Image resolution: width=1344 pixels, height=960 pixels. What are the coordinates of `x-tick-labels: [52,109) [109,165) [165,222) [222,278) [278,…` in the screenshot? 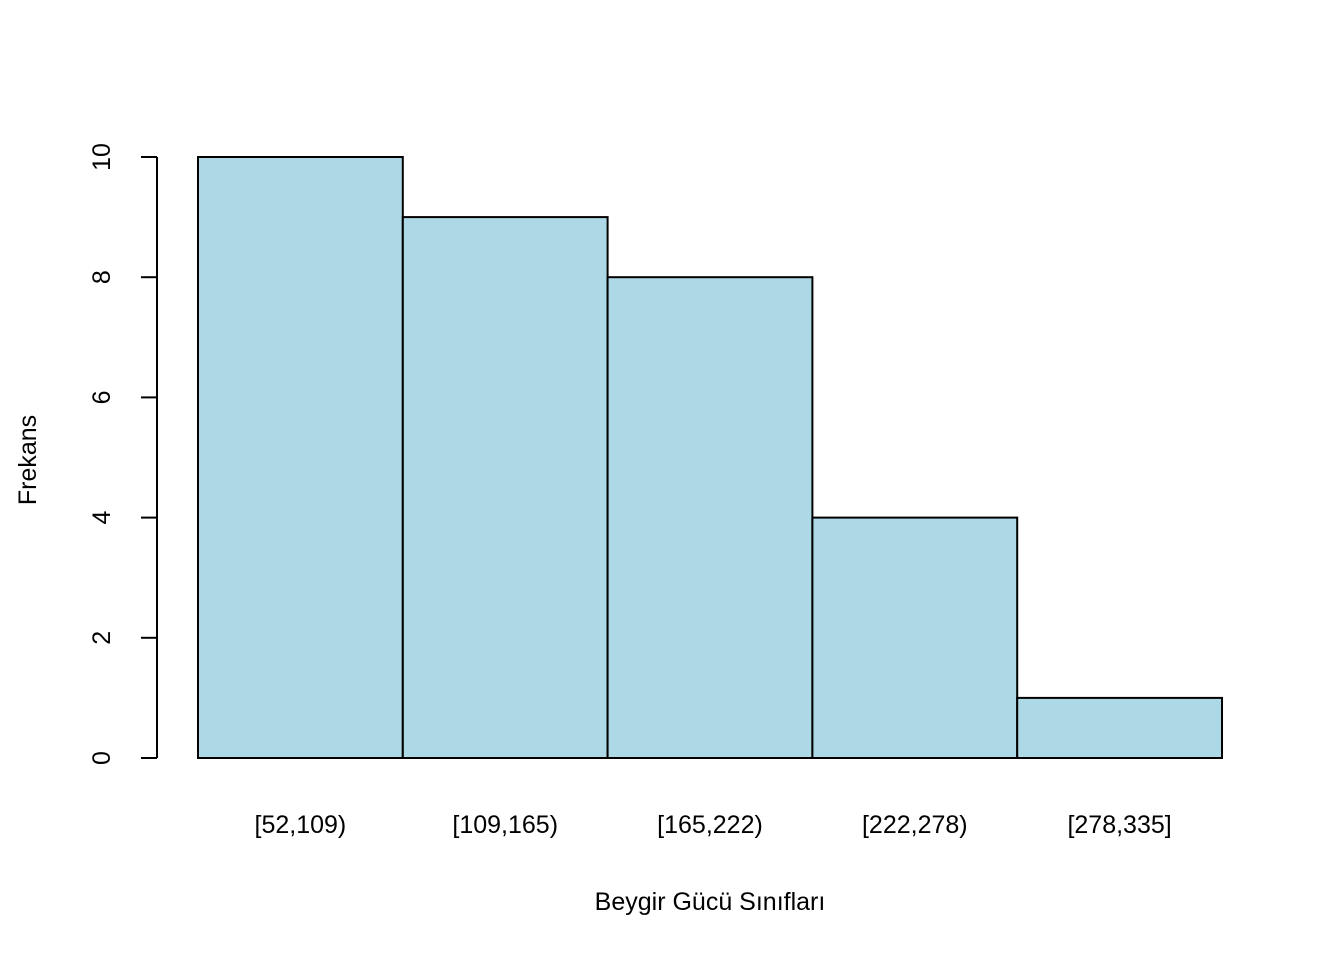 It's located at (713, 825).